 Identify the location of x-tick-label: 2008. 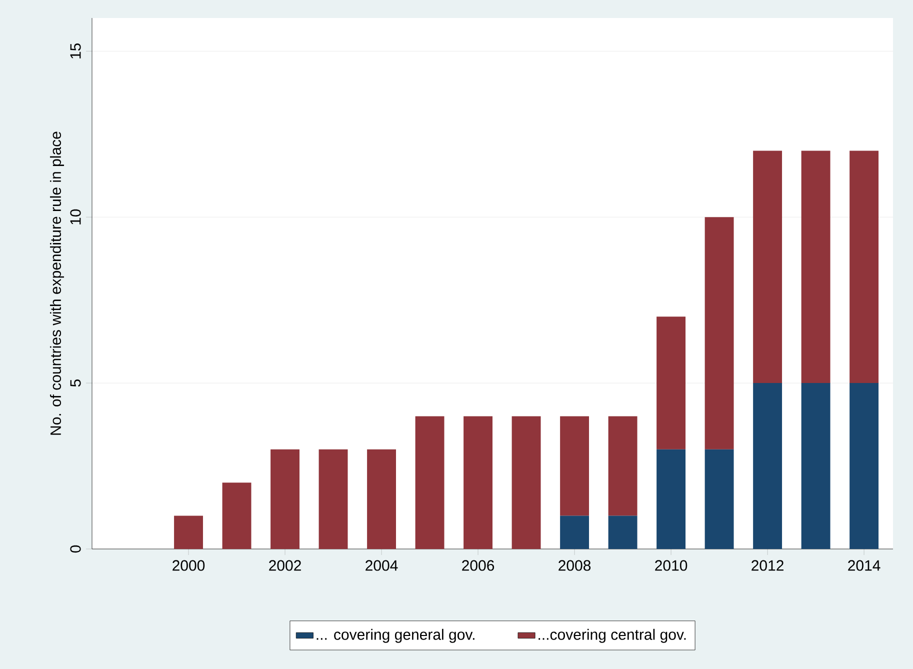
(574, 565).